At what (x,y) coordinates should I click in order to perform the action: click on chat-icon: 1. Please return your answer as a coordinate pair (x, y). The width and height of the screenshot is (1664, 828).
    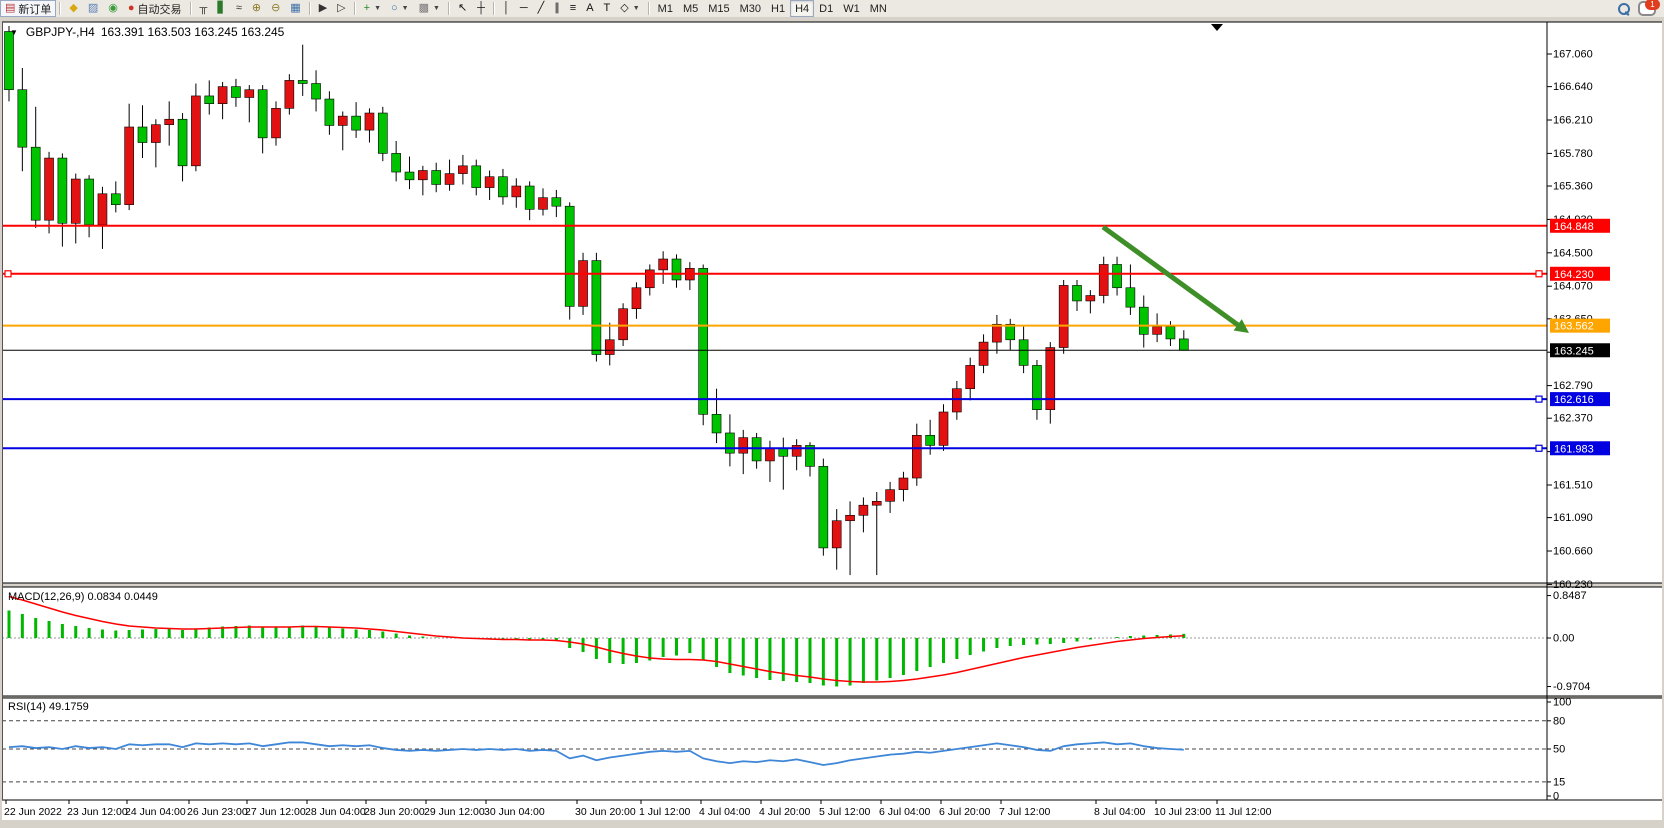
    Looking at the image, I should click on (1649, 8).